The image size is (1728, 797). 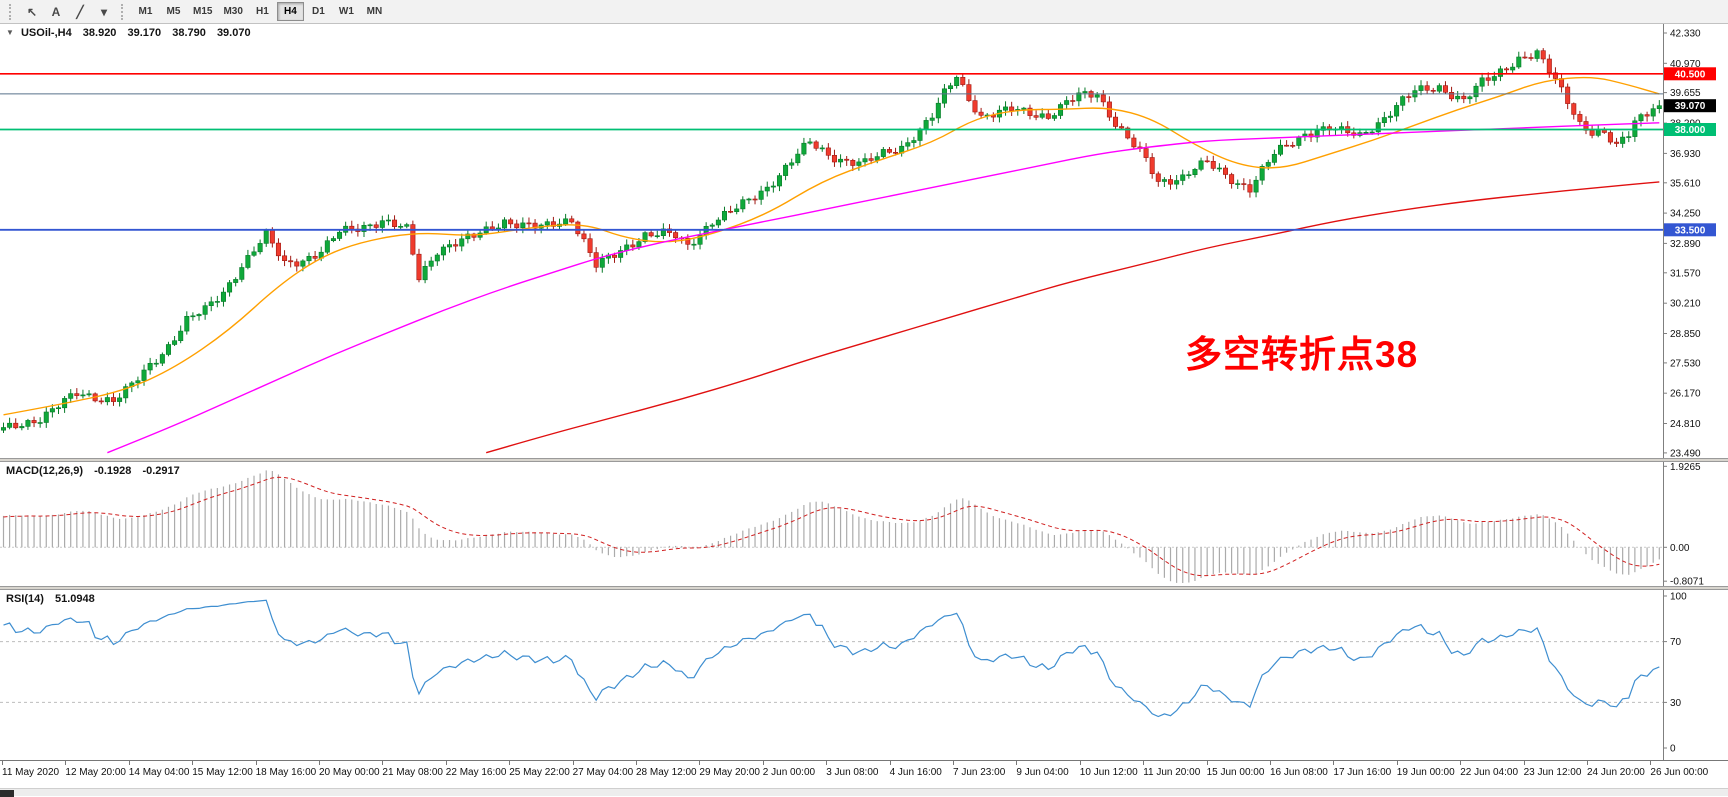 I want to click on svg-text: -0.8071, so click(x=1687, y=581).